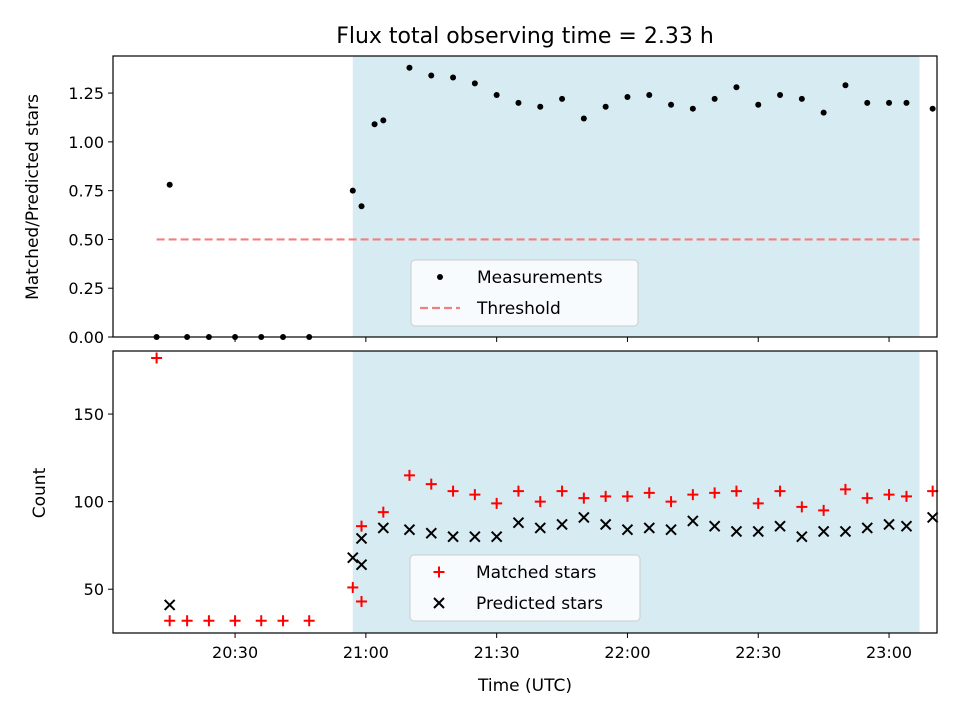  What do you see at coordinates (525, 36) in the screenshot?
I see `chart-title: Flux total observing time = 2.33 h` at bounding box center [525, 36].